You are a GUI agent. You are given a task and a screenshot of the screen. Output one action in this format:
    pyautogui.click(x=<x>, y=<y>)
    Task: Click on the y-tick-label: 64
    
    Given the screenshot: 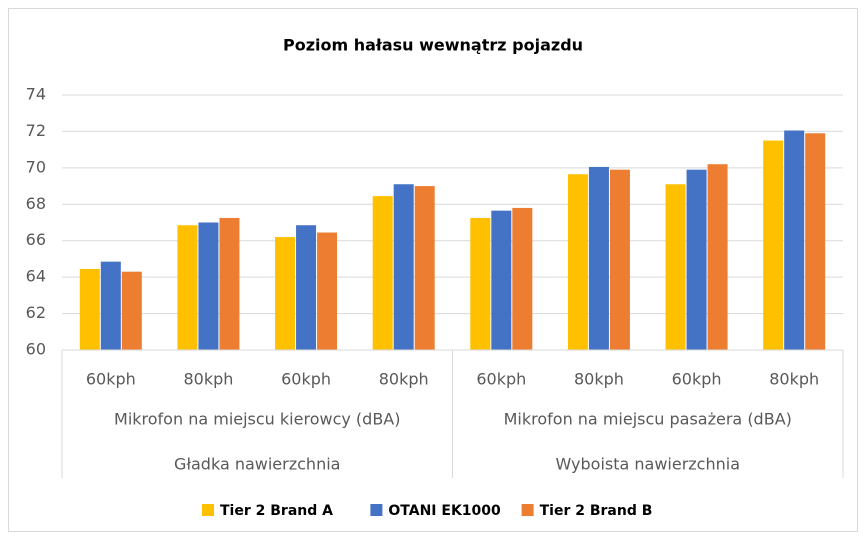 What is the action you would take?
    pyautogui.click(x=36, y=276)
    